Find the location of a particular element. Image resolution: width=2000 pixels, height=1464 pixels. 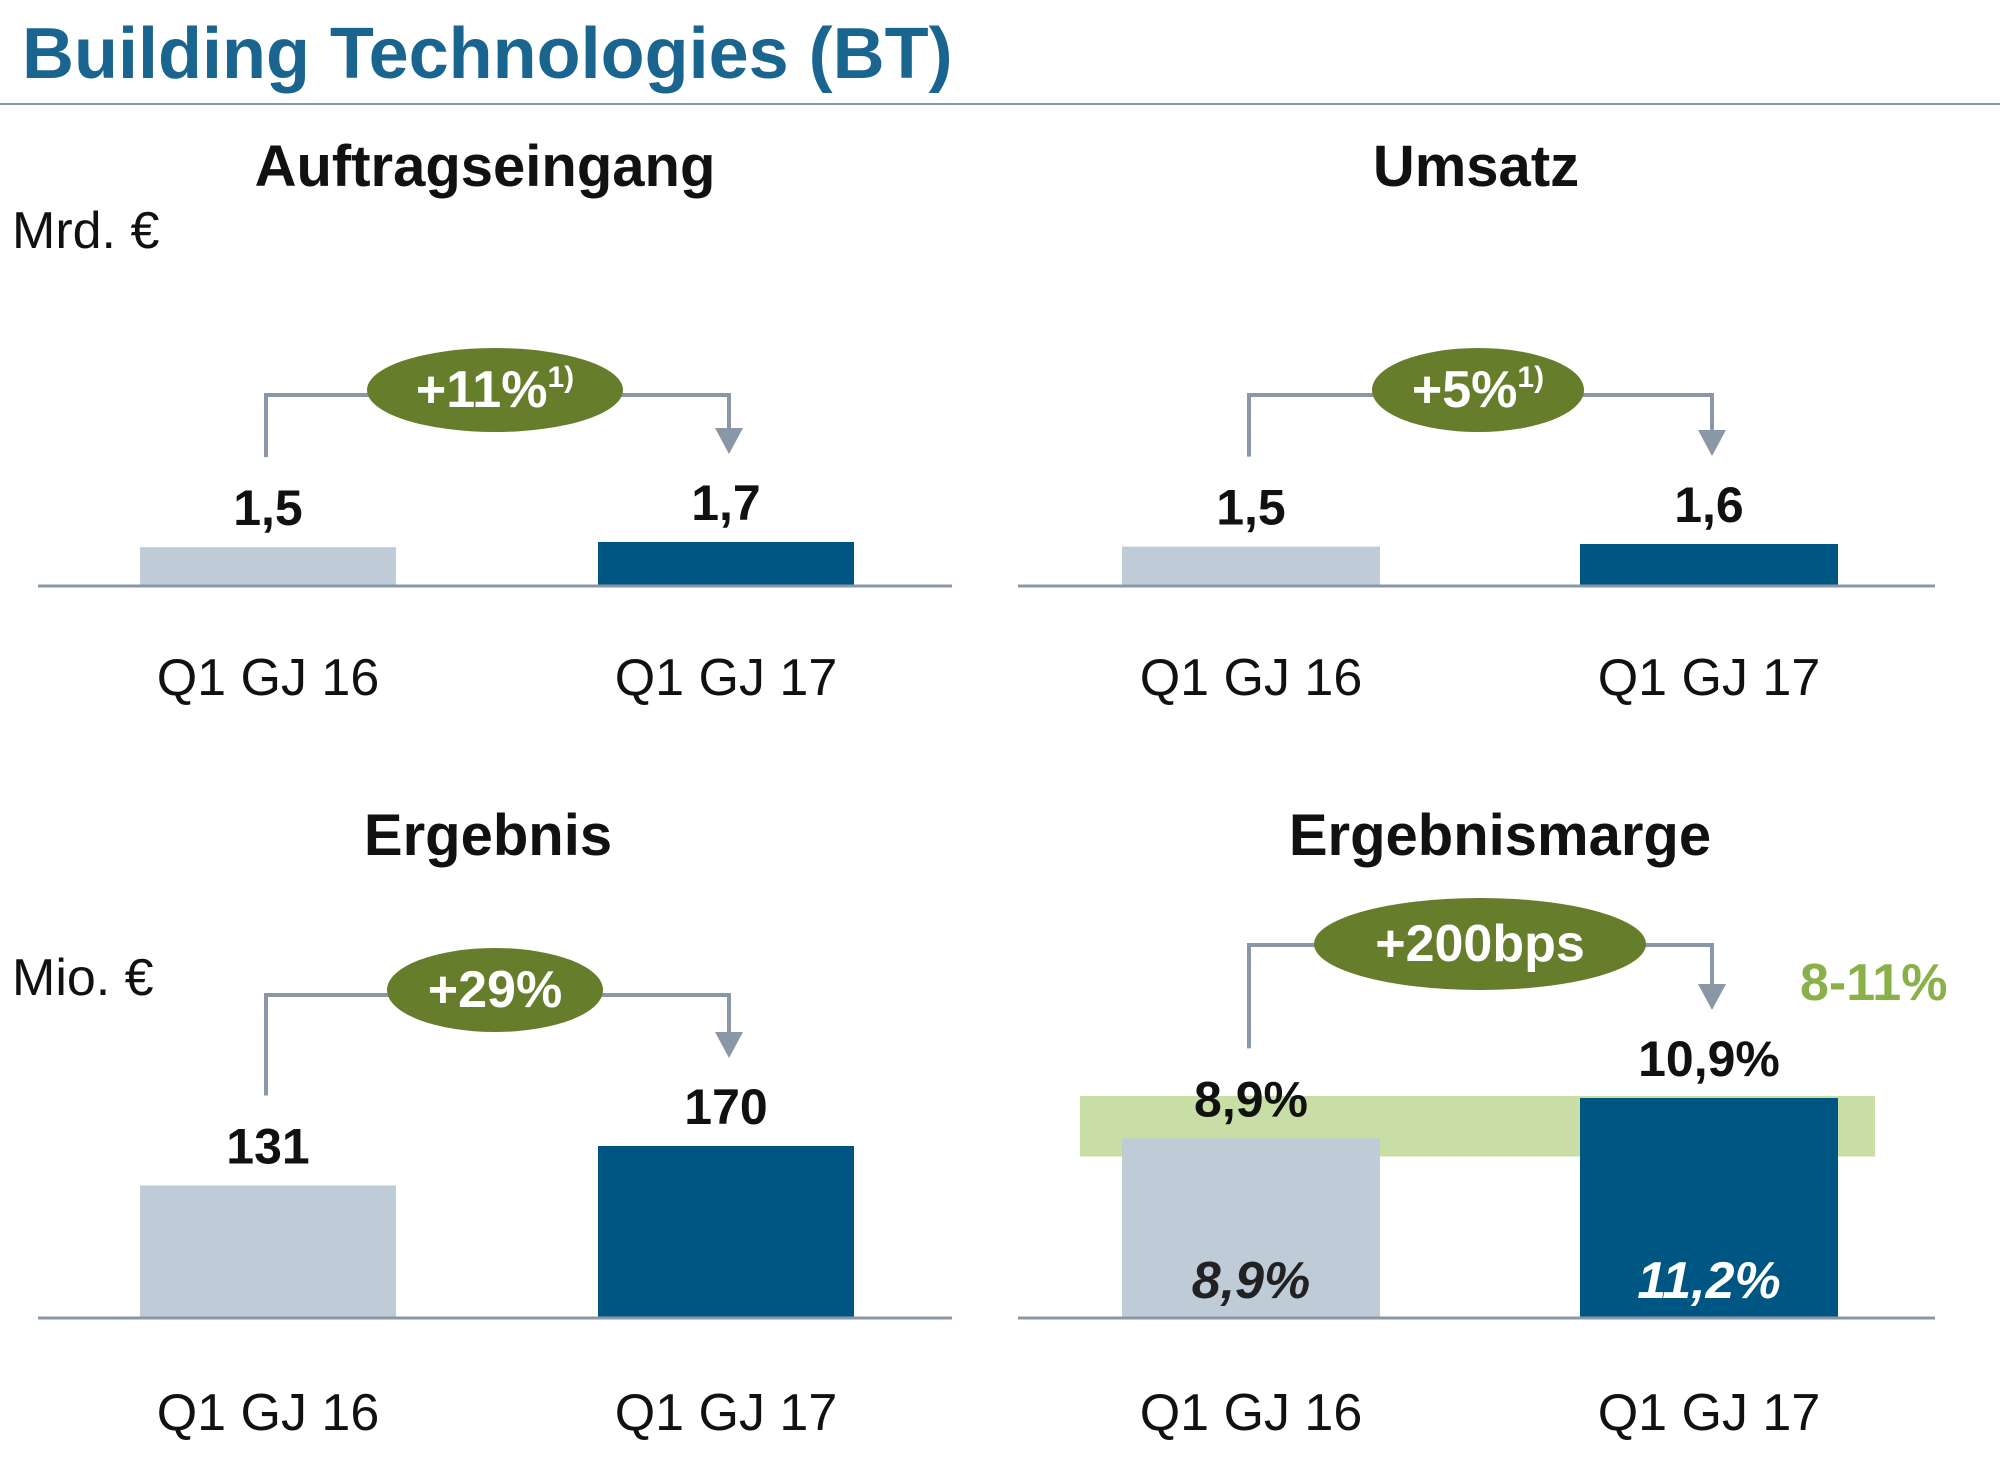

change-value: +5% is located at coordinates (1465, 390).